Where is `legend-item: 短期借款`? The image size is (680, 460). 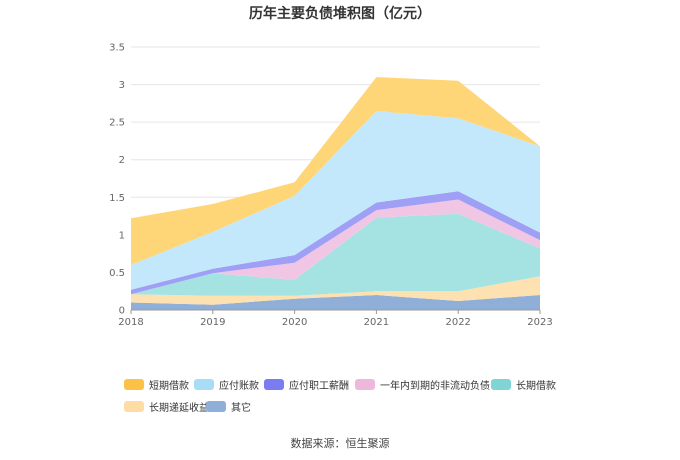 legend-item: 短期借款 is located at coordinates (156, 384).